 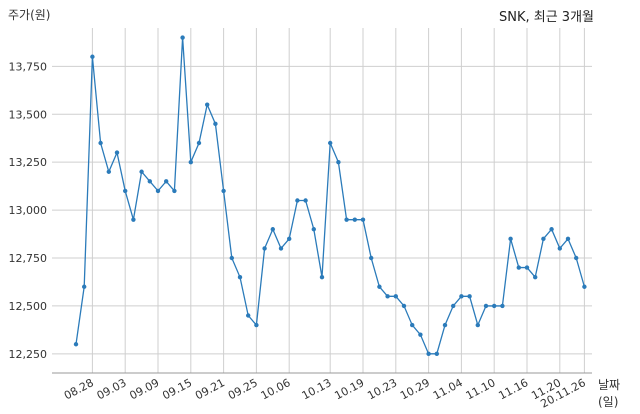 I want to click on x-tick-label: 09.09, so click(x=144, y=389).